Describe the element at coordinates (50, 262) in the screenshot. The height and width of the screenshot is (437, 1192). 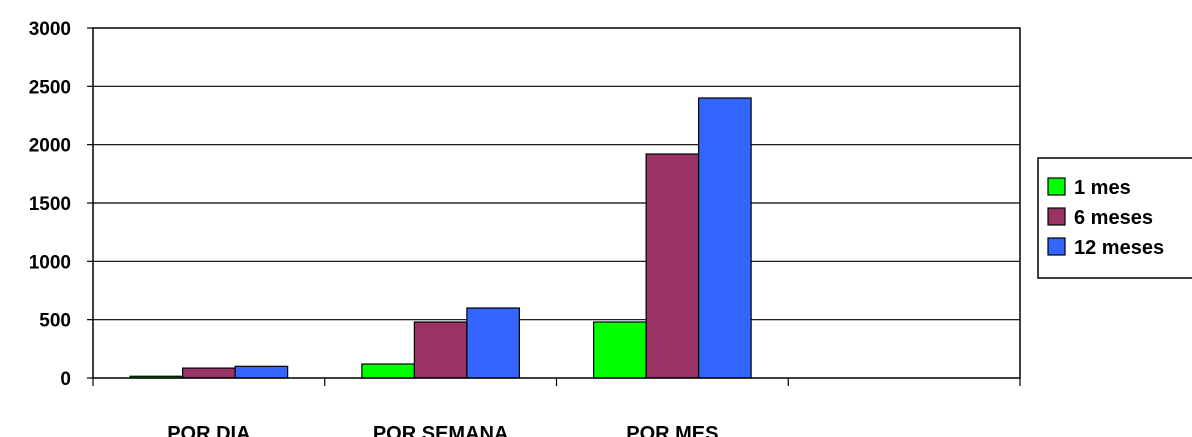
I see `y-tick-label: 1000` at that location.